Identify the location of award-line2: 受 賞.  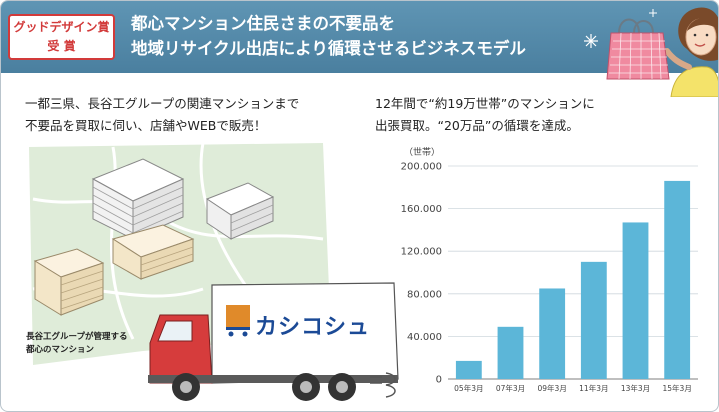
(61, 46).